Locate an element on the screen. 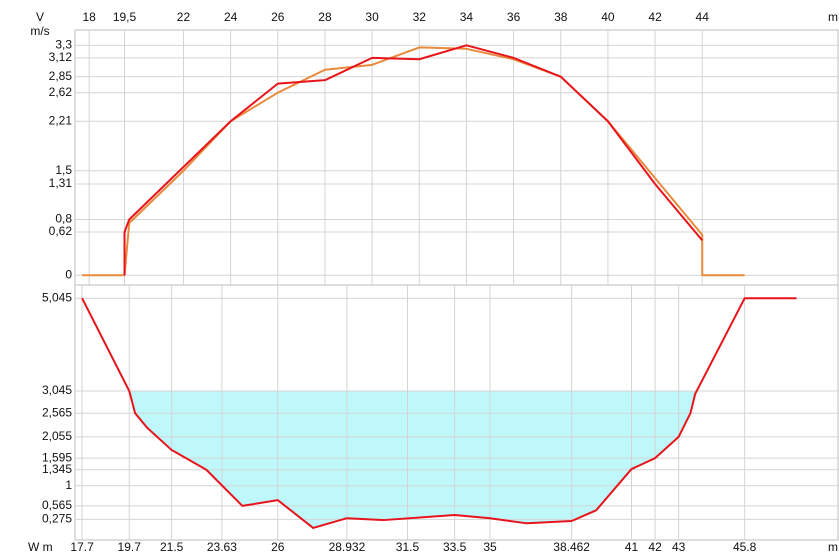  x-tick-label: 38.462 is located at coordinates (571, 547).